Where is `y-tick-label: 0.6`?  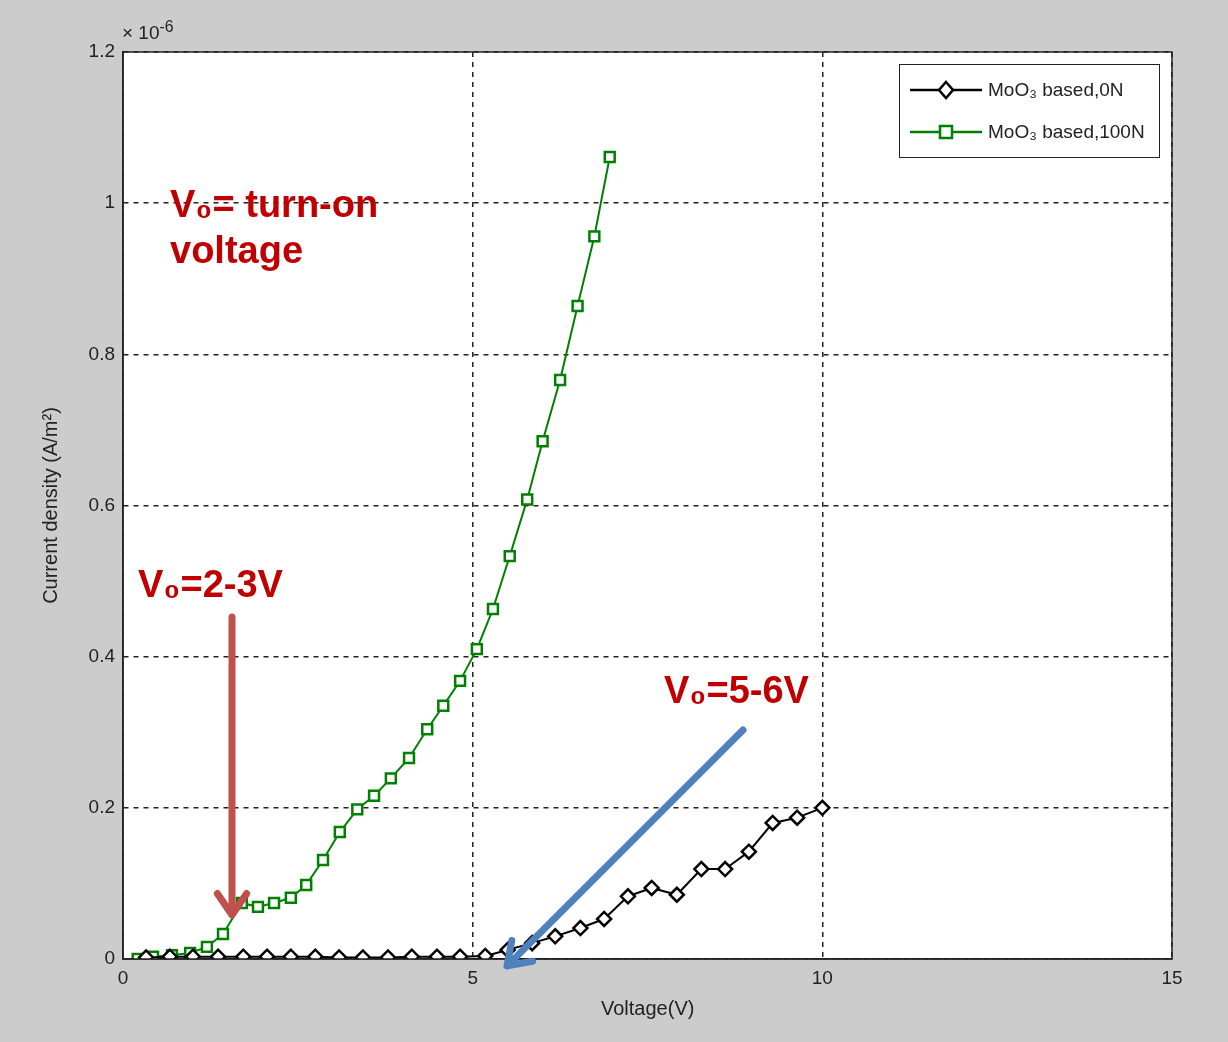
y-tick-label: 0.6 is located at coordinates (101, 504).